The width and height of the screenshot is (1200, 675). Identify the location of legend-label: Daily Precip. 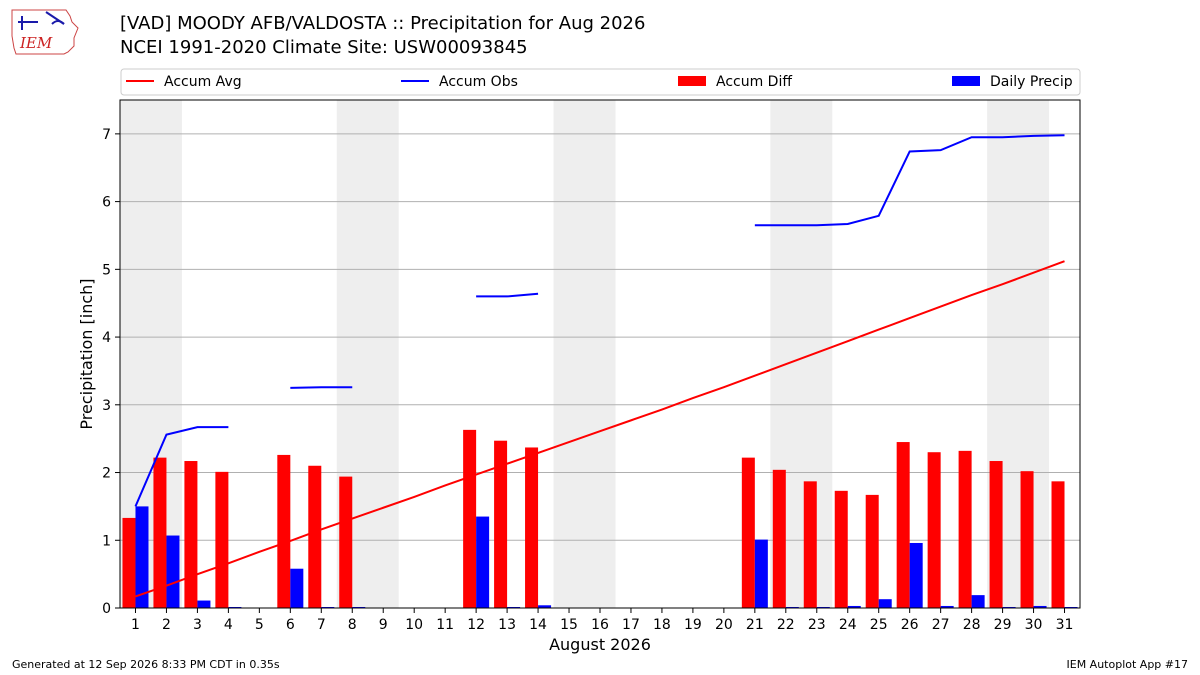
(1031, 82).